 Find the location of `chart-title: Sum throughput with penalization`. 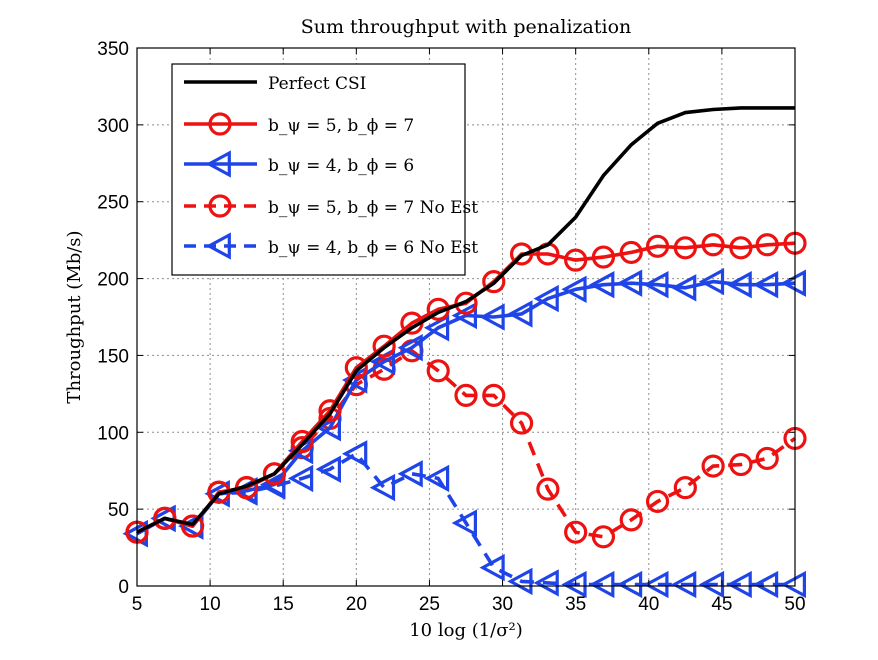

chart-title: Sum throughput with penalization is located at coordinates (466, 27).